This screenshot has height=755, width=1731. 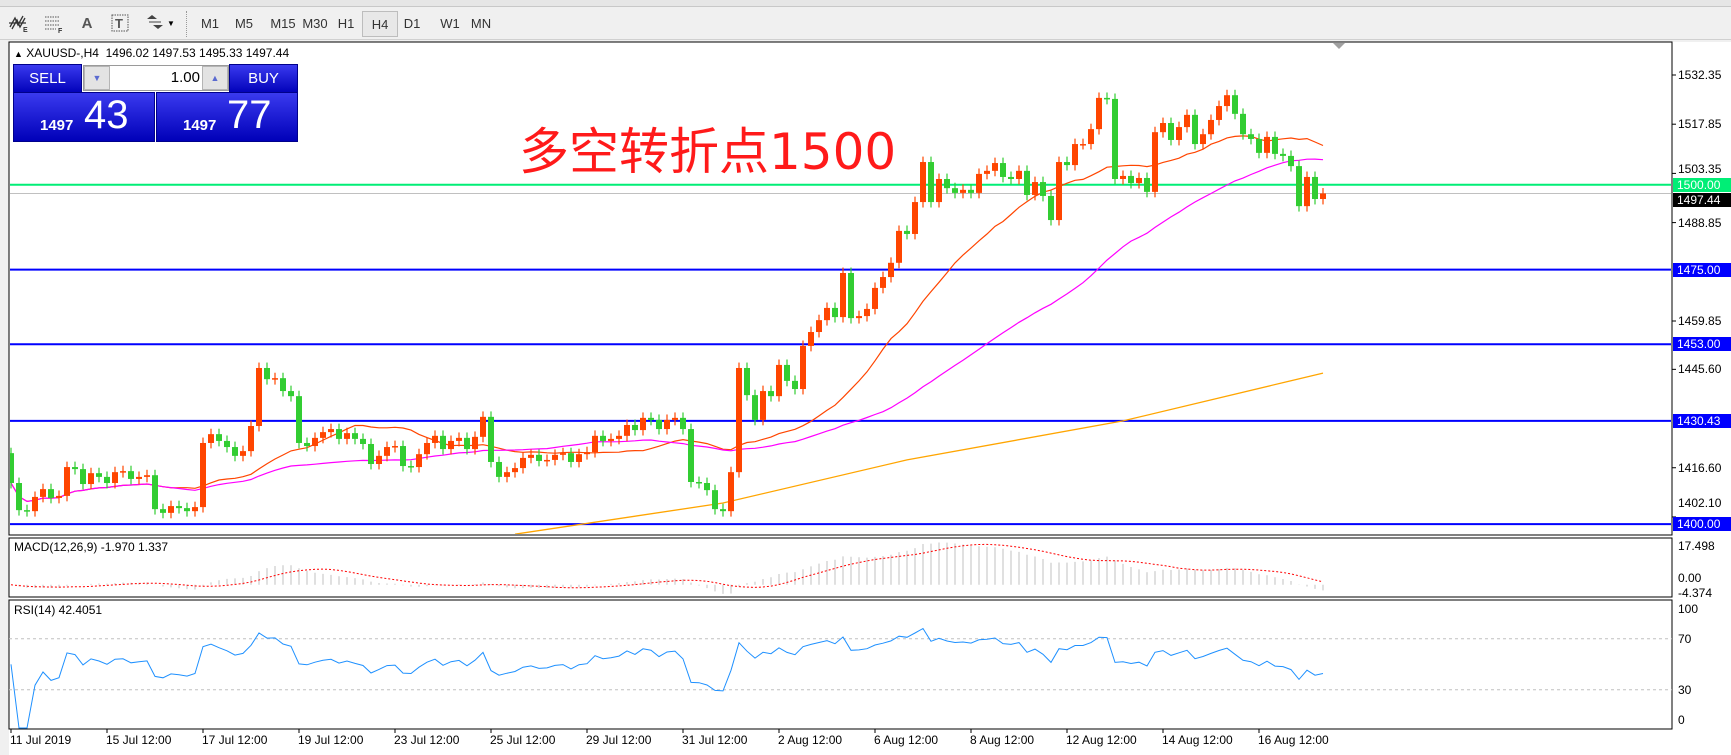 I want to click on date-label: 17 Jul 12:00, so click(x=235, y=740).